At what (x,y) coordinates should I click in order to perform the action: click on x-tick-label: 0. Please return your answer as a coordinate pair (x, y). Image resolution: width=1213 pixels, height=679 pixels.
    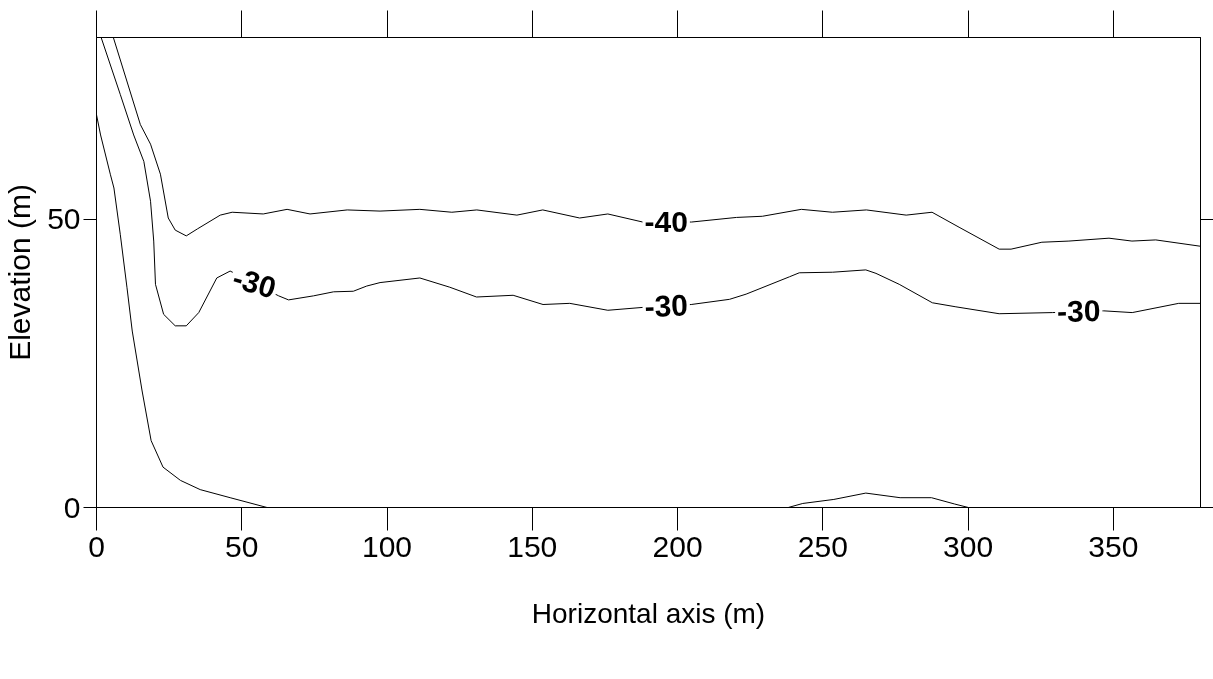
    Looking at the image, I should click on (96, 546).